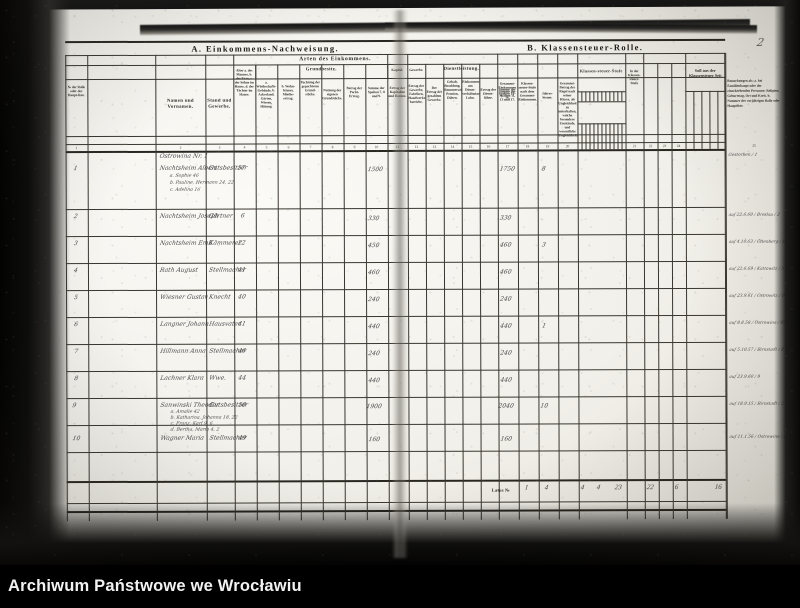  I want to click on entry-name-7: Hillmann Anna, so click(183, 351).